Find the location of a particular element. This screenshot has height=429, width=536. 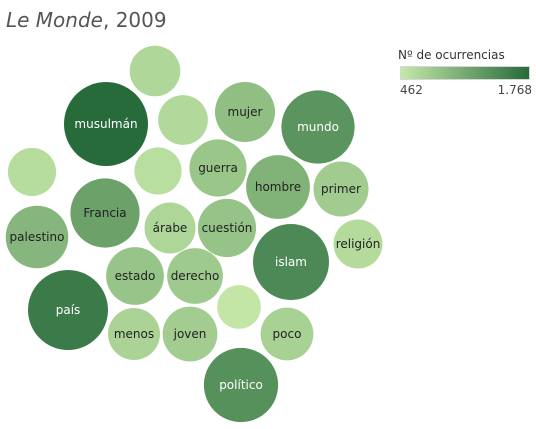

bubble-francia is located at coordinates (105, 213).